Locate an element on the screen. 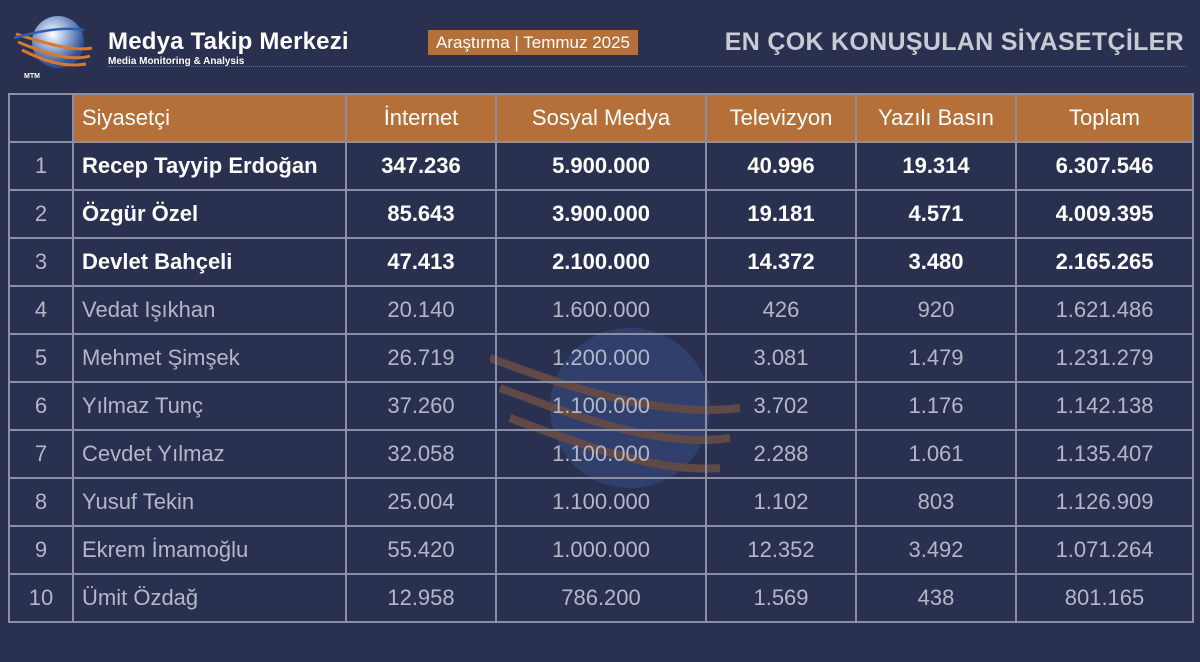 This screenshot has width=1200, height=662. politician-name: Ümit Özdağ is located at coordinates (209, 598).